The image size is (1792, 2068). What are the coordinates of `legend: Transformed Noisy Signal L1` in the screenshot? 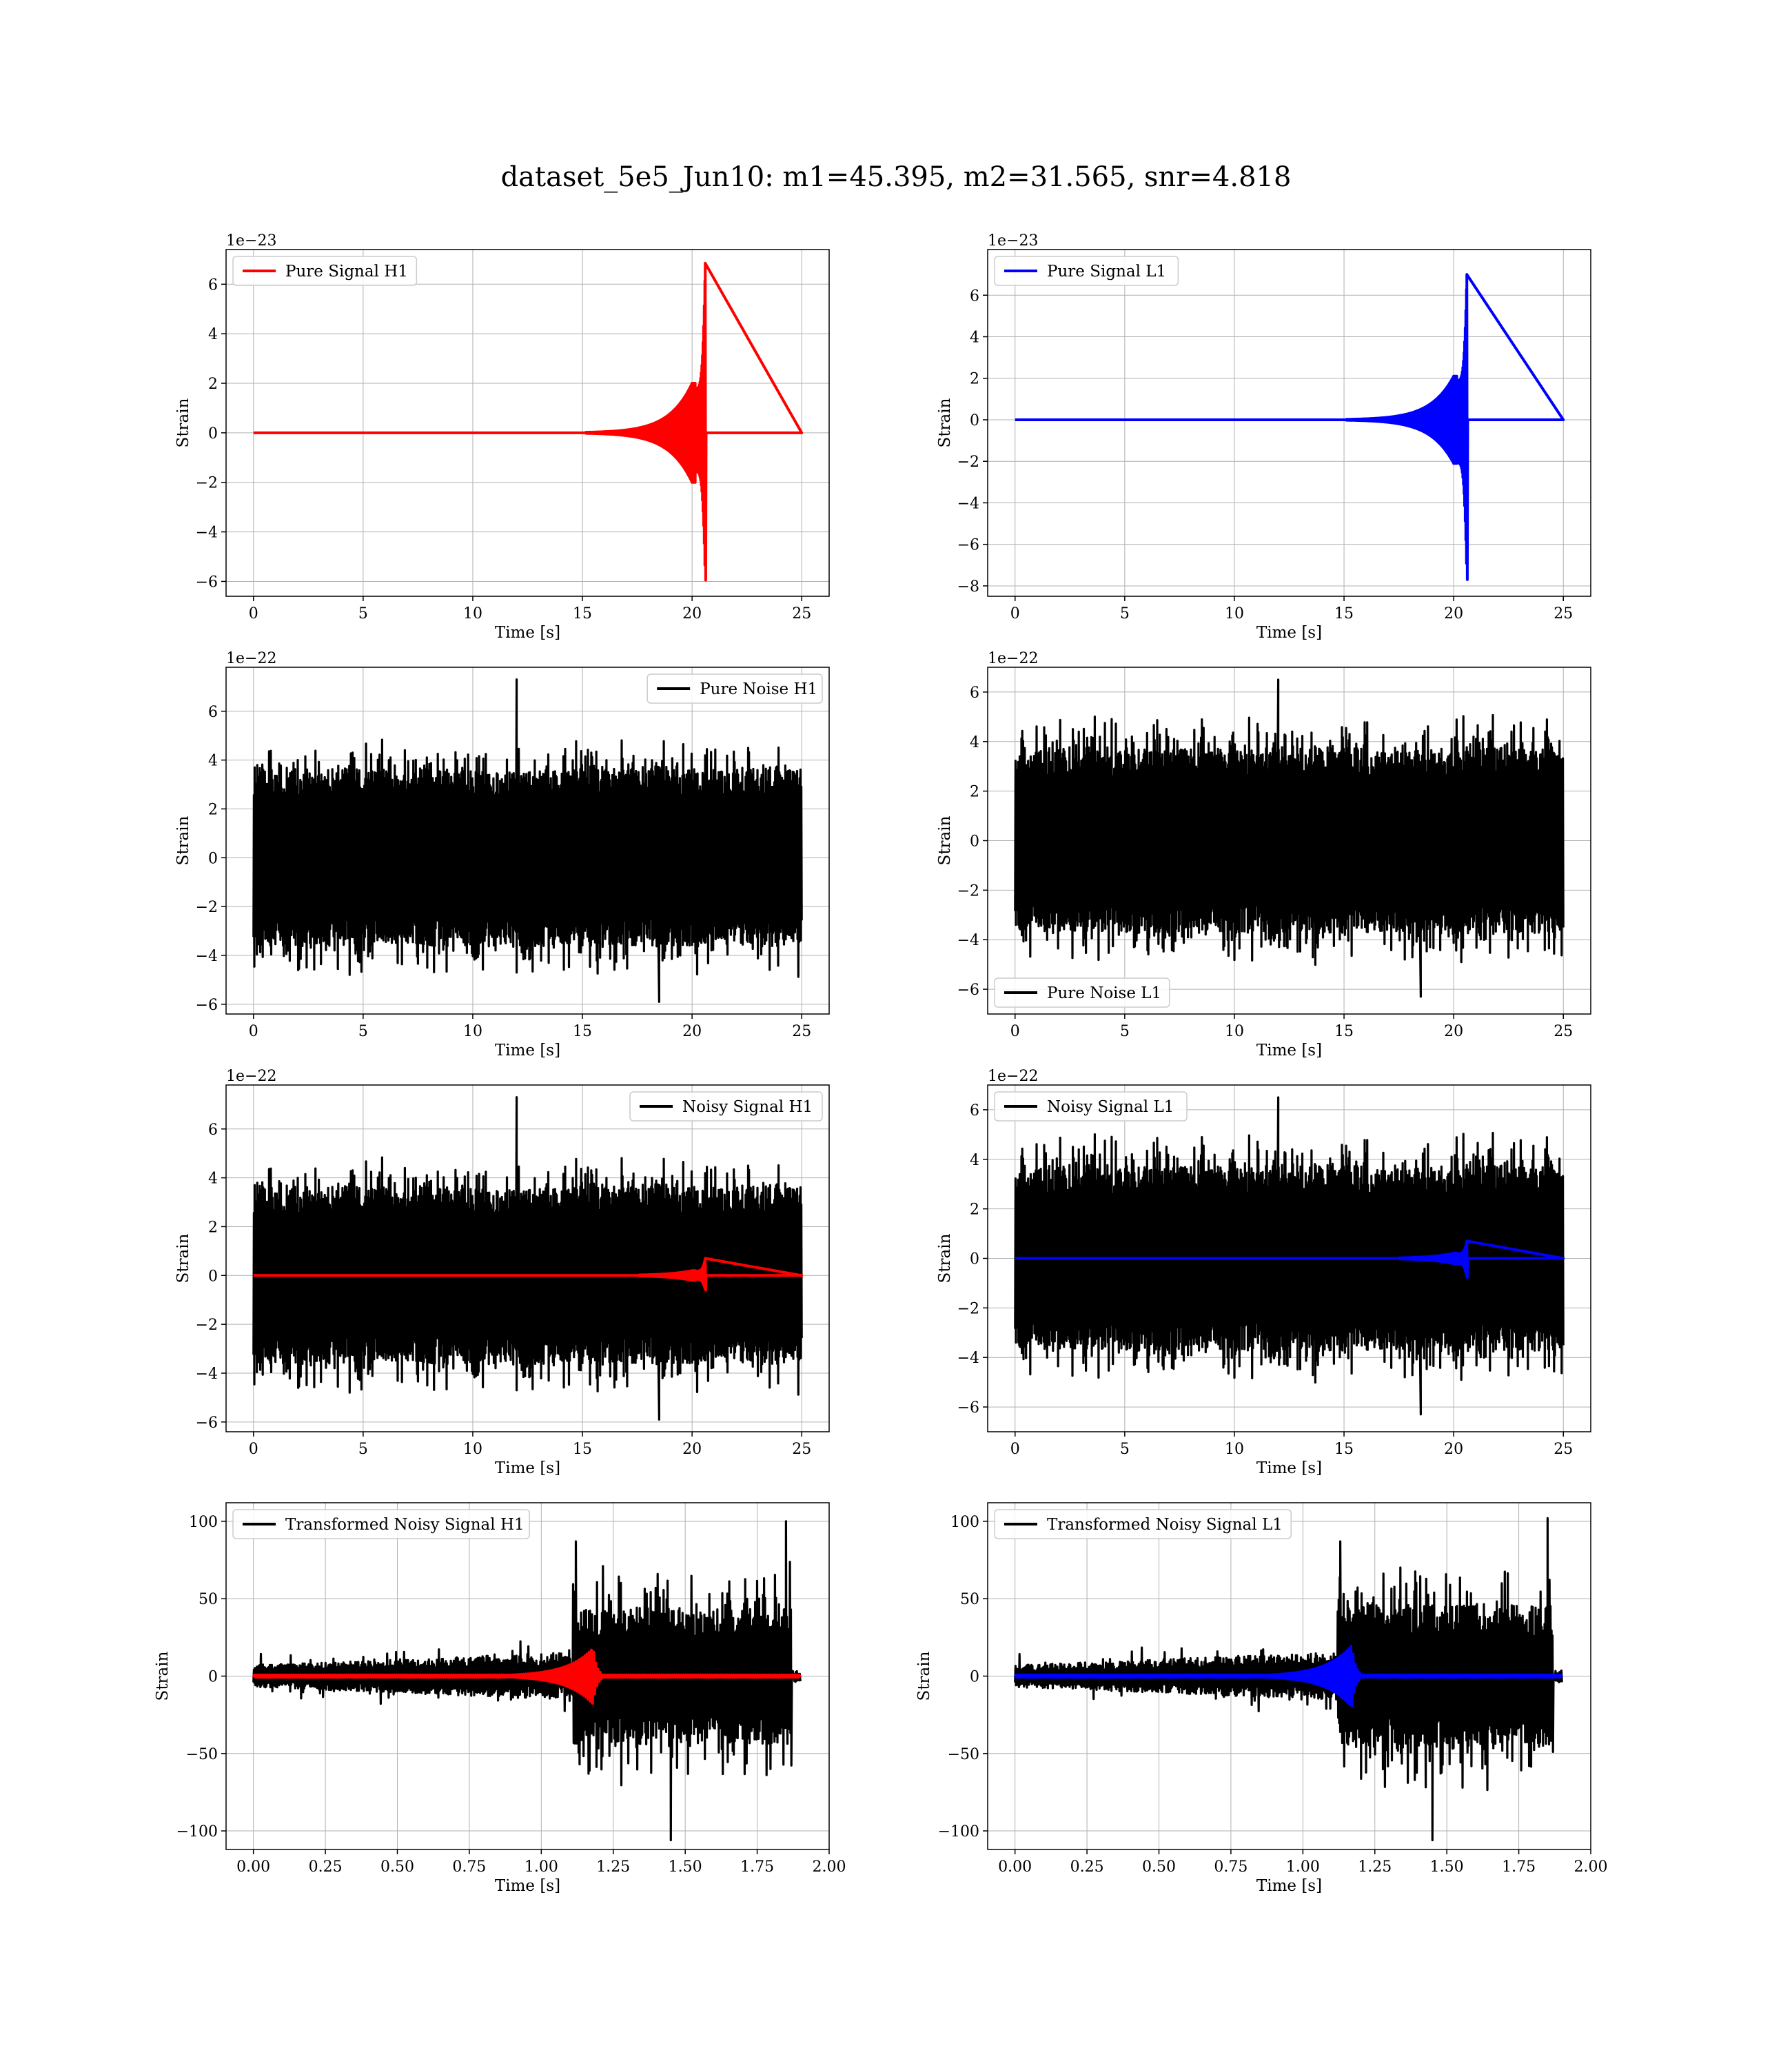 It's located at (1143, 1524).